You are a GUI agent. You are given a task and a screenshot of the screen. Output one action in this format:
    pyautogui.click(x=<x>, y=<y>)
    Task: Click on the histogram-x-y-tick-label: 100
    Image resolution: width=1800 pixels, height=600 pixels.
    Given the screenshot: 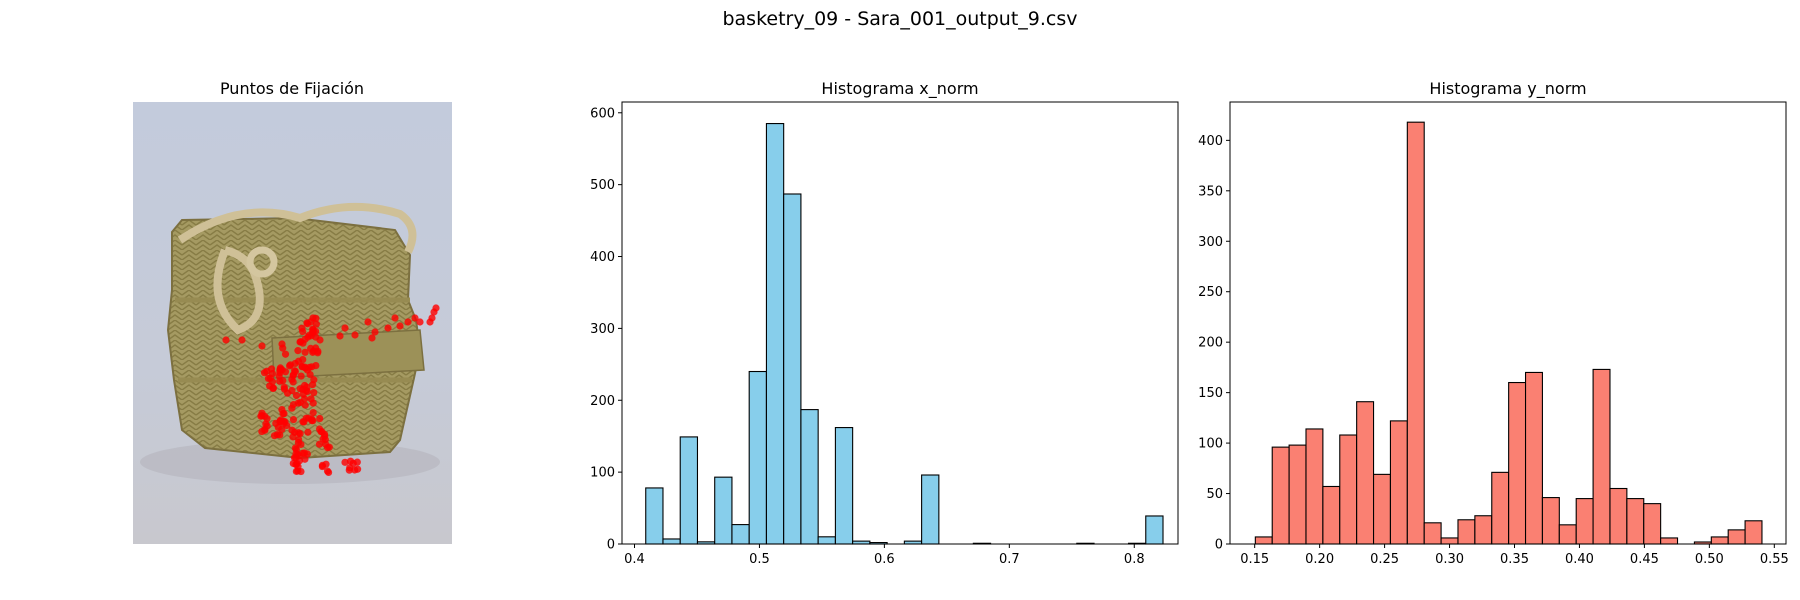 What is the action you would take?
    pyautogui.click(x=602, y=473)
    